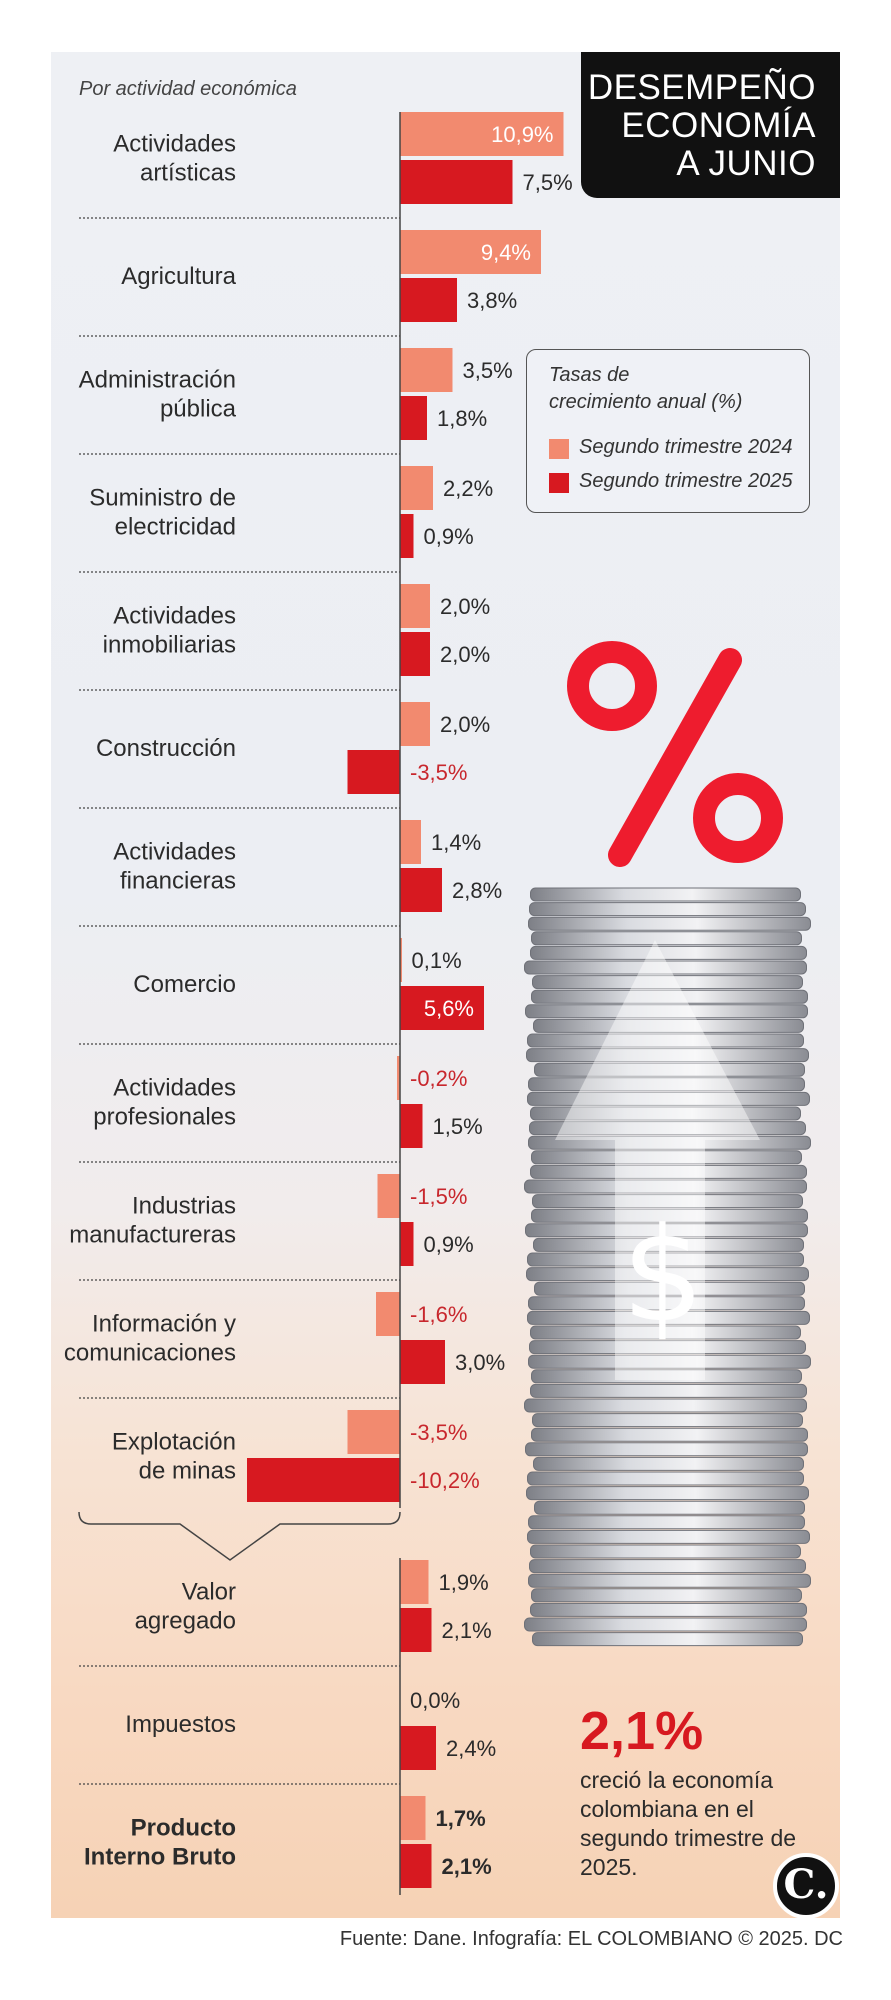  What do you see at coordinates (492, 300) in the screenshot?
I see `value-label-2025: 3,8%` at bounding box center [492, 300].